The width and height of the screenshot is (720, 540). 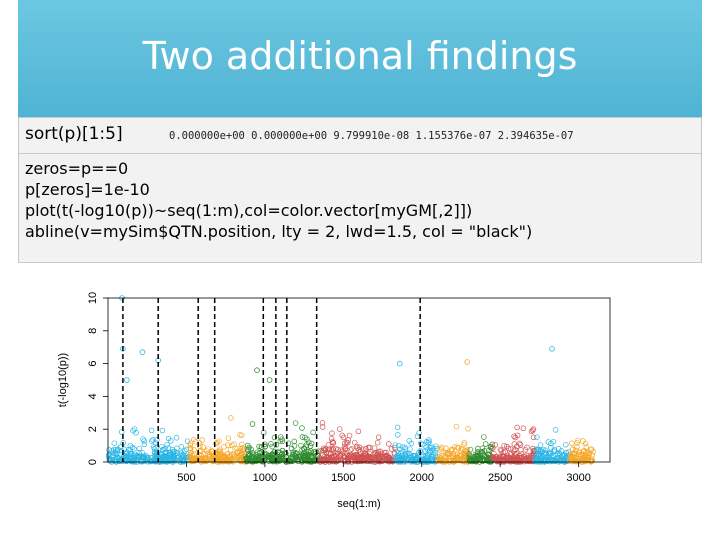 I want to click on x-tick-label: 3000, so click(x=578, y=478).